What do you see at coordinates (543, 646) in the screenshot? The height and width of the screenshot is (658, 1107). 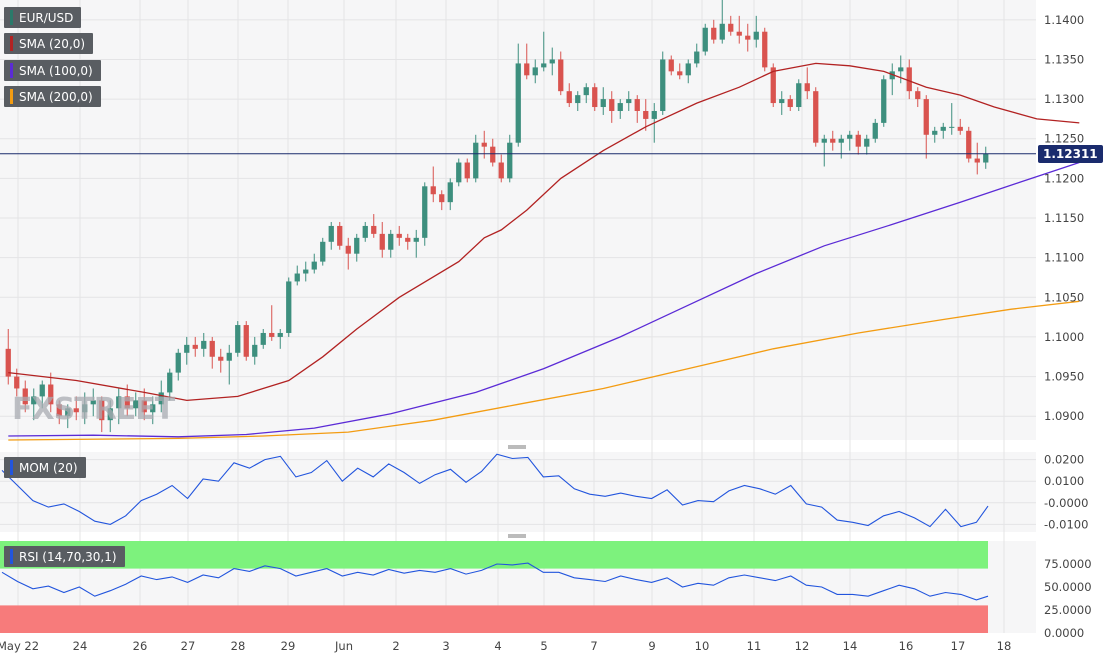 I see `x-tick-label: 5` at bounding box center [543, 646].